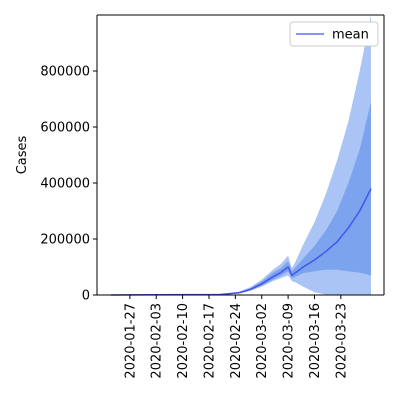 This screenshot has width=400, height=400. I want to click on legend-label-mean: mean, so click(350, 35).